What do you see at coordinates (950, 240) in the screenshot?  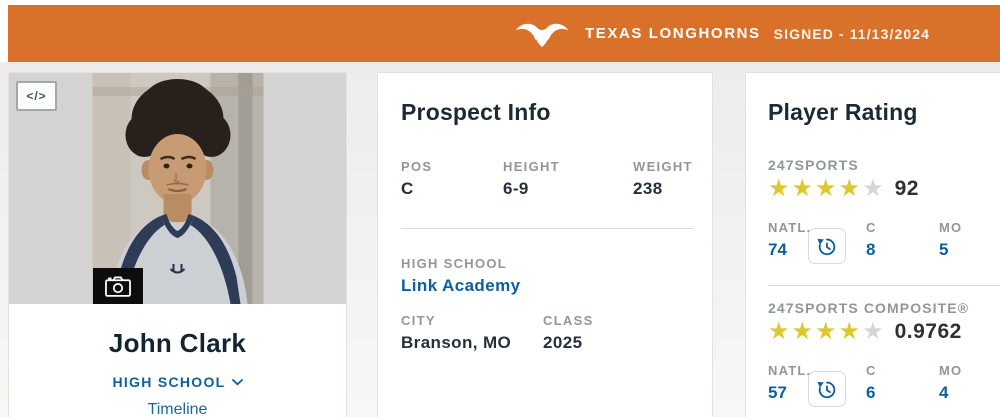 I see `rank-state: MO 5` at bounding box center [950, 240].